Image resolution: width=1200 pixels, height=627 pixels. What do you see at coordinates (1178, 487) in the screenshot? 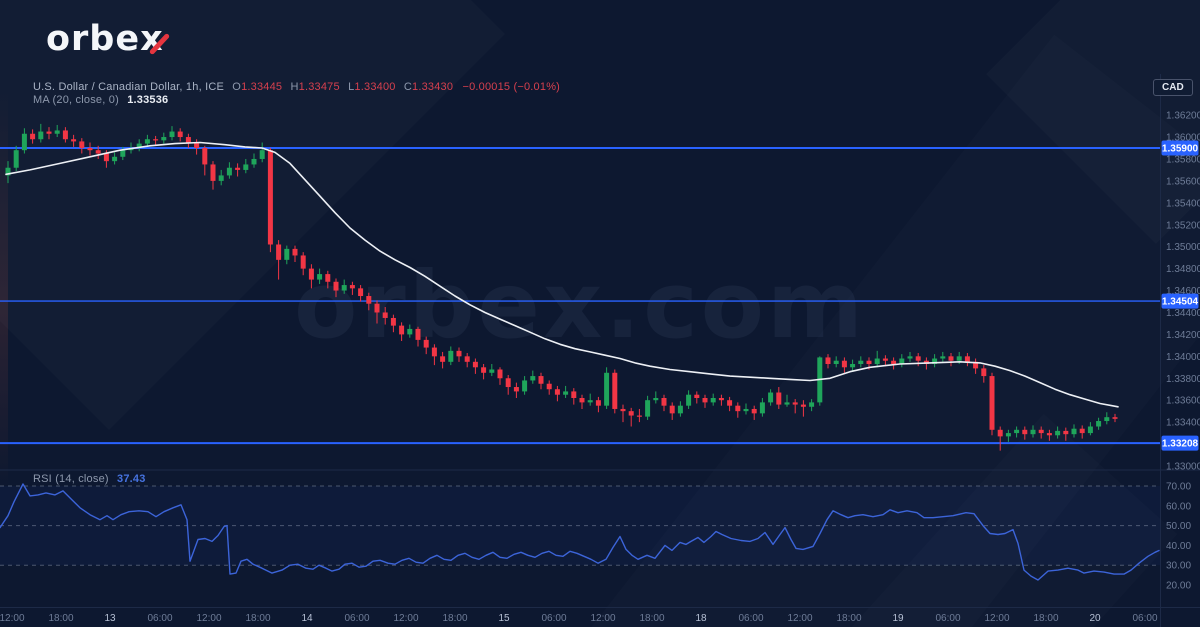
I see `svg-text: 70.00` at bounding box center [1178, 487].